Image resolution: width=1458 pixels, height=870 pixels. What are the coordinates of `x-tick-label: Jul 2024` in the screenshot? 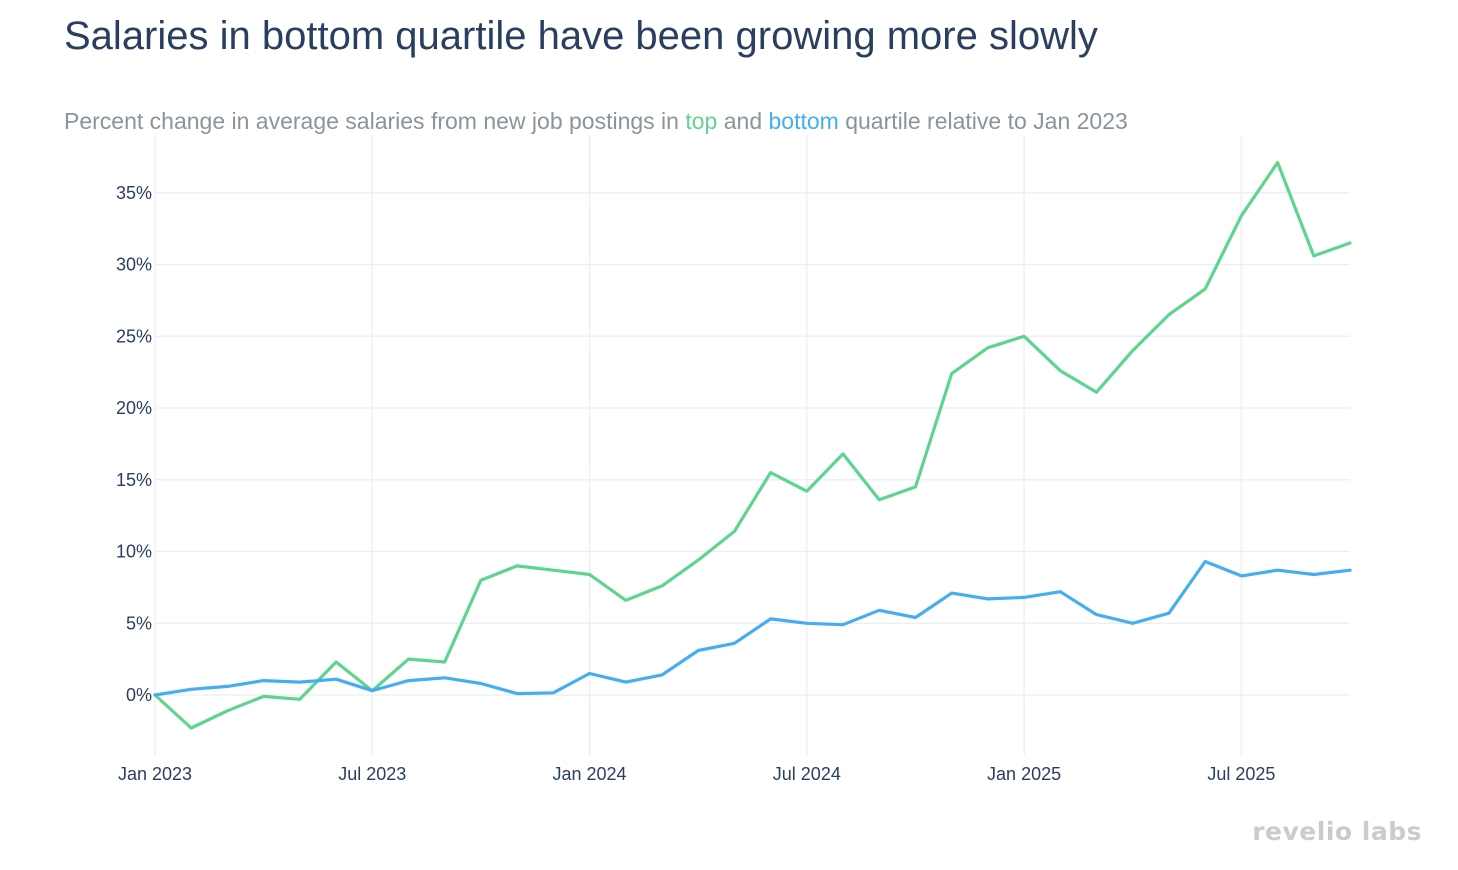 It's located at (807, 774).